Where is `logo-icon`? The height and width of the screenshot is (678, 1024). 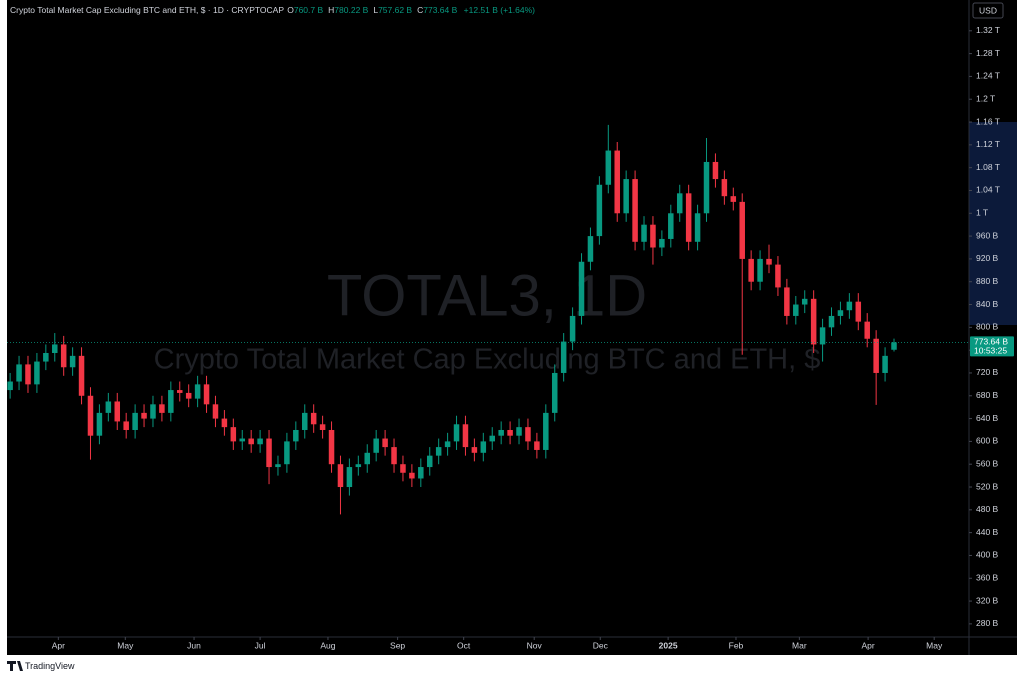
logo-icon is located at coordinates (15, 666).